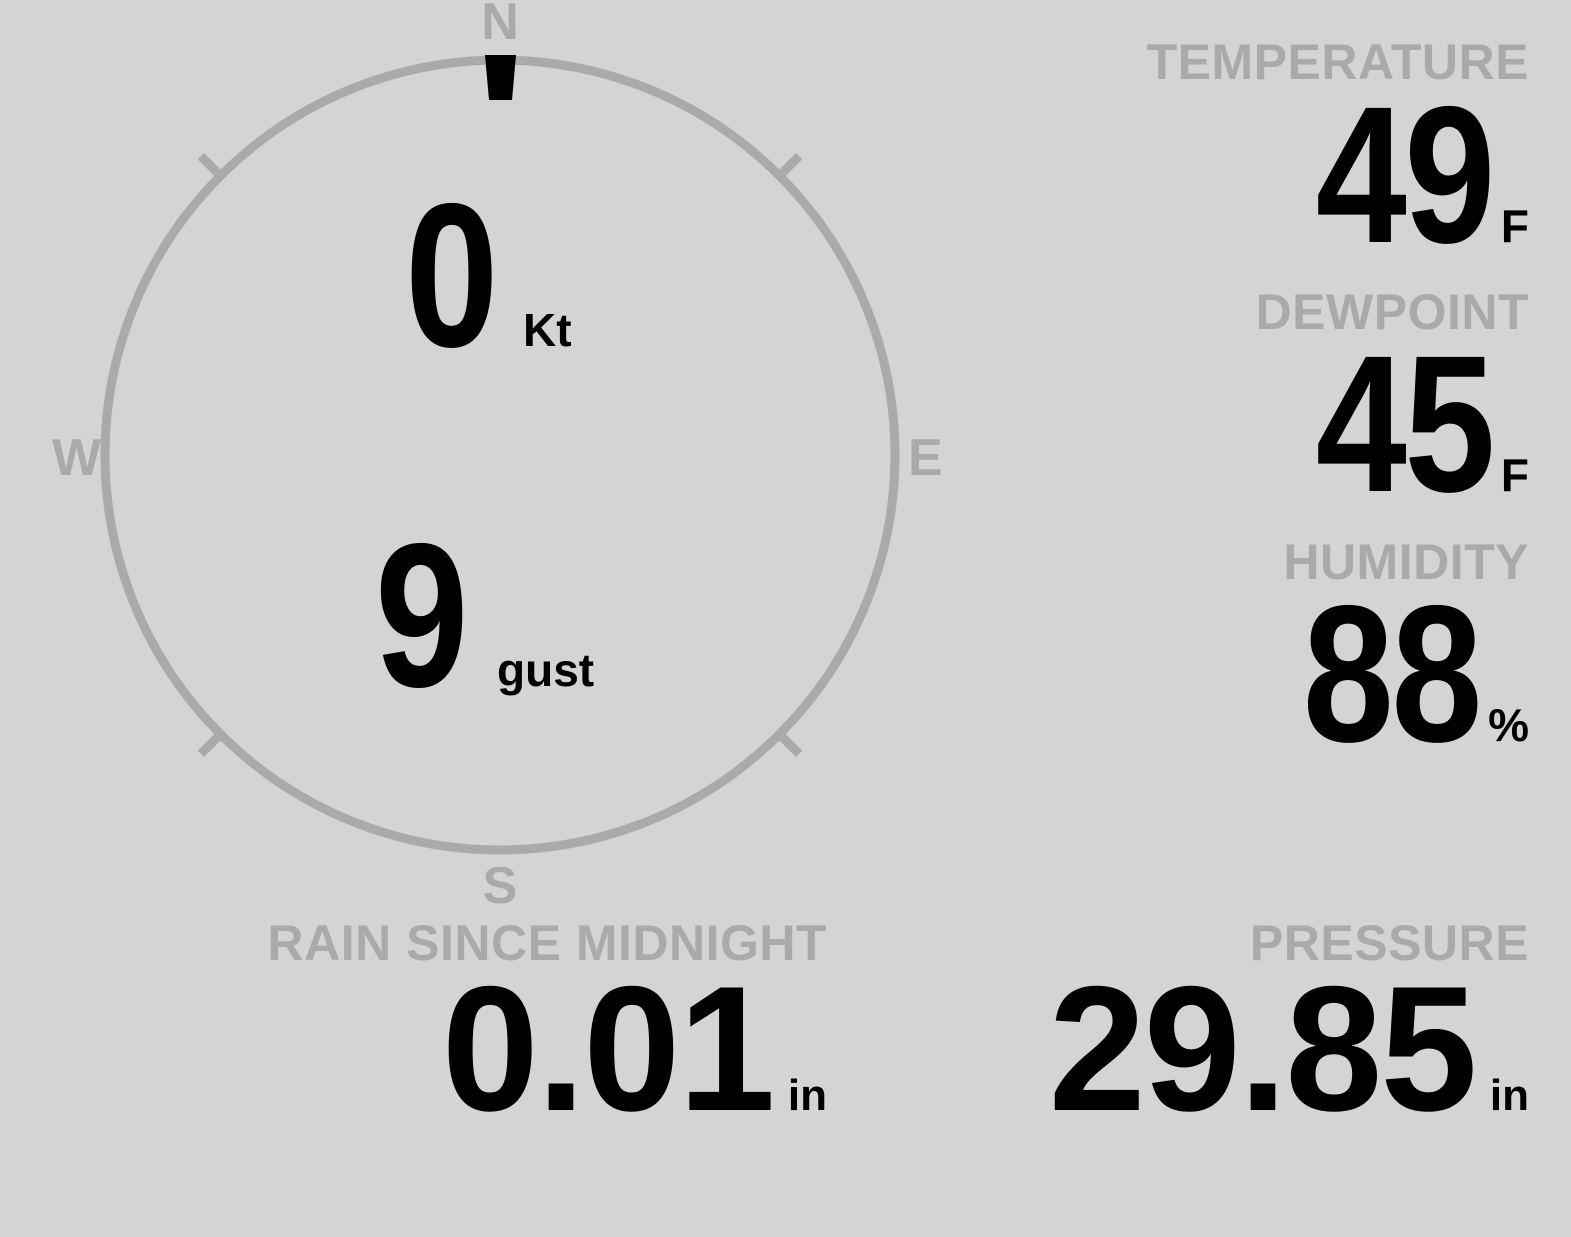 The width and height of the screenshot is (1571, 1237). Describe the element at coordinates (1514, 225) in the screenshot. I see `temperature-unit: F` at that location.